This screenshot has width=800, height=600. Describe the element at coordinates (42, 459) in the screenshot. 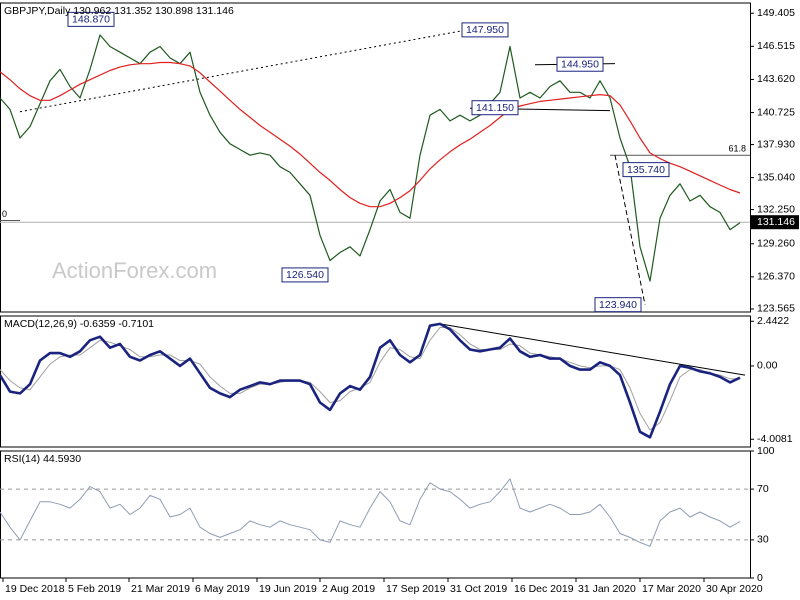

I see `panel-title: RSI(14) 44.5930` at that location.